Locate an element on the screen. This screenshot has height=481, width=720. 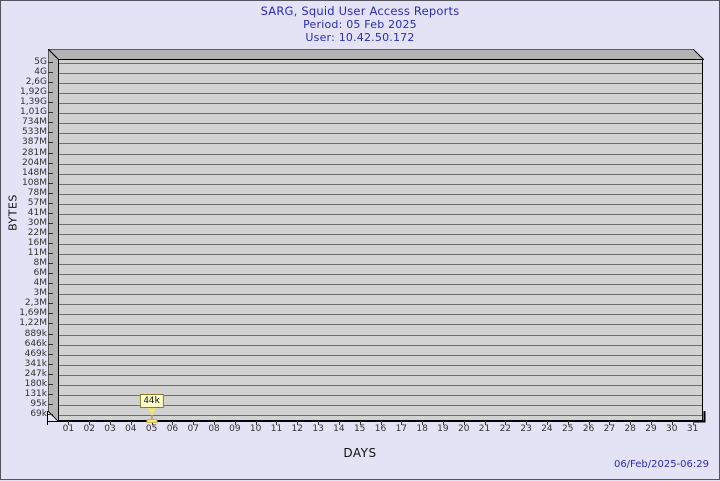
y-axis-tick-label: 5G is located at coordinates (40, 62).